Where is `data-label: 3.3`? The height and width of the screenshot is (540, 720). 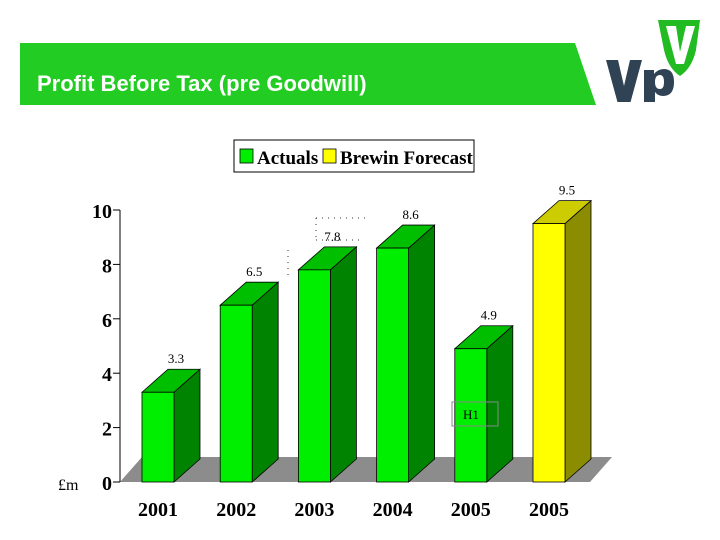
data-label: 3.3 is located at coordinates (176, 358).